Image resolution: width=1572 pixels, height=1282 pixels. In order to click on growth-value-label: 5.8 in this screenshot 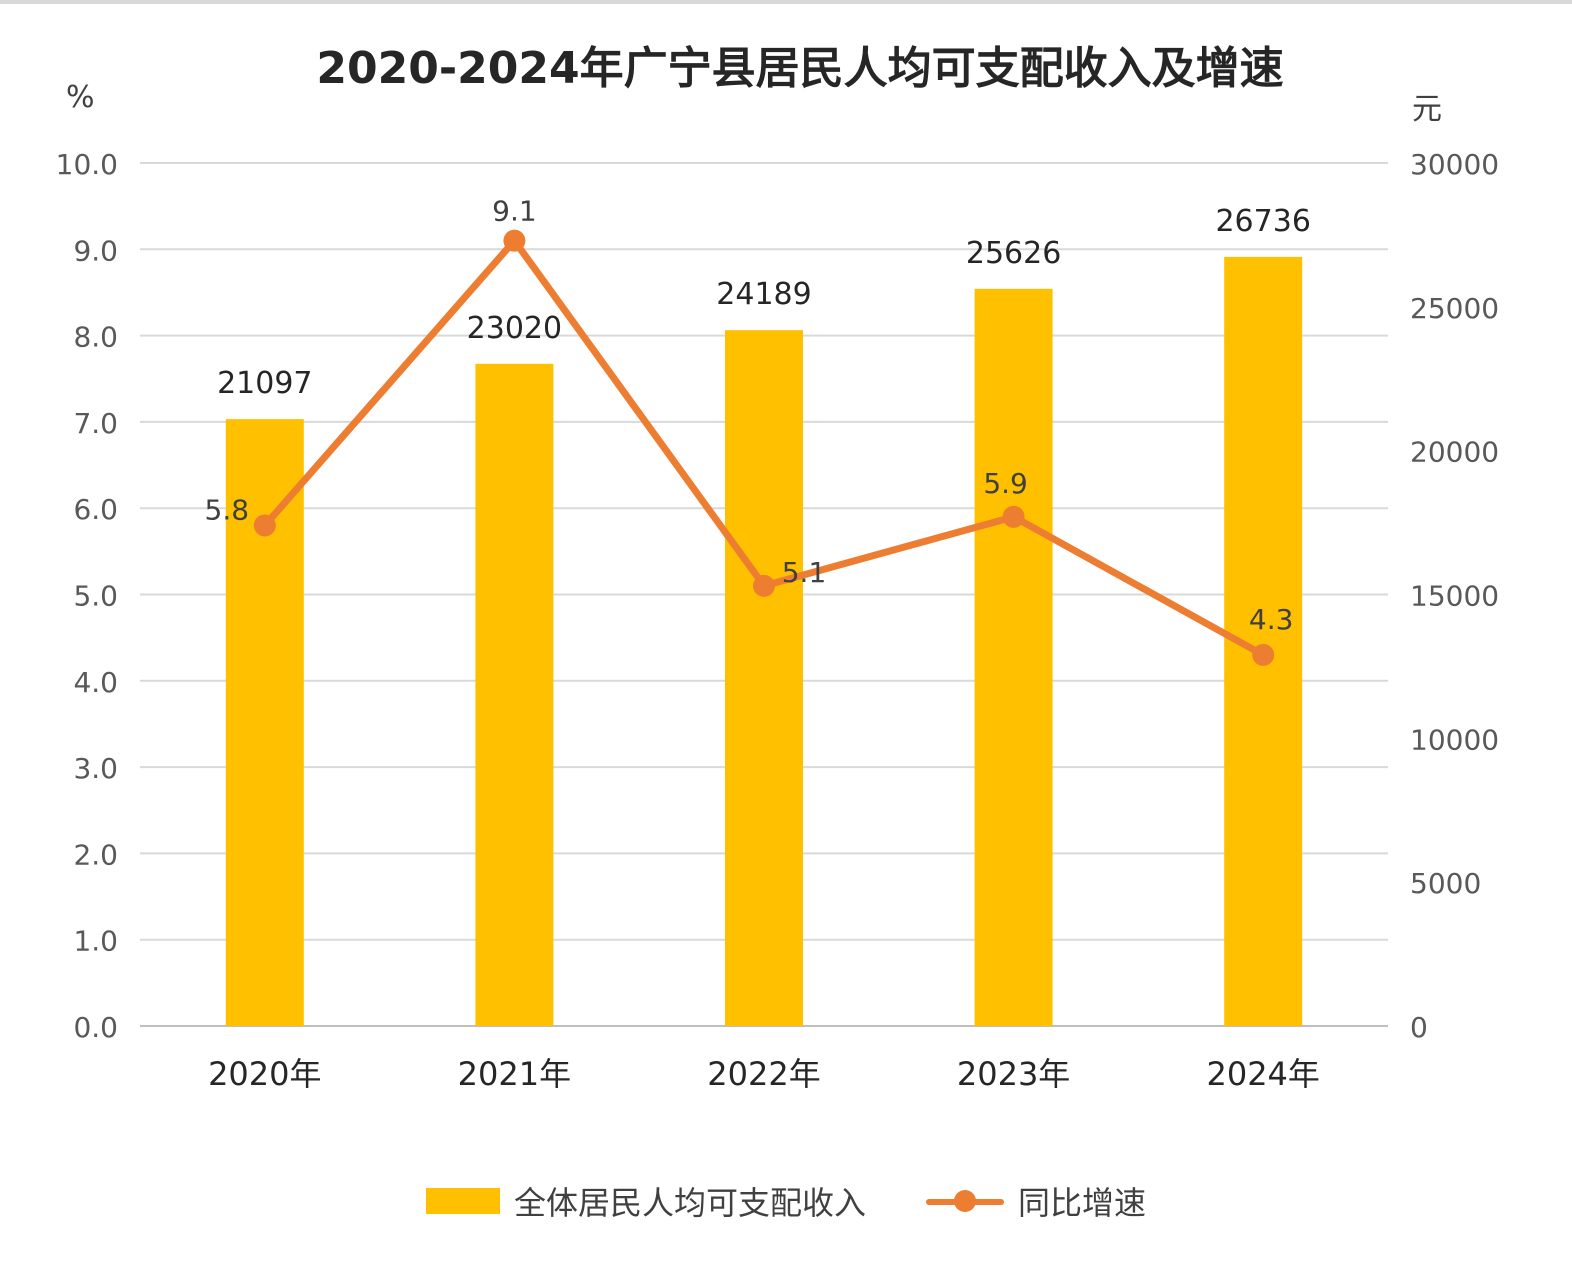, I will do `click(227, 509)`.